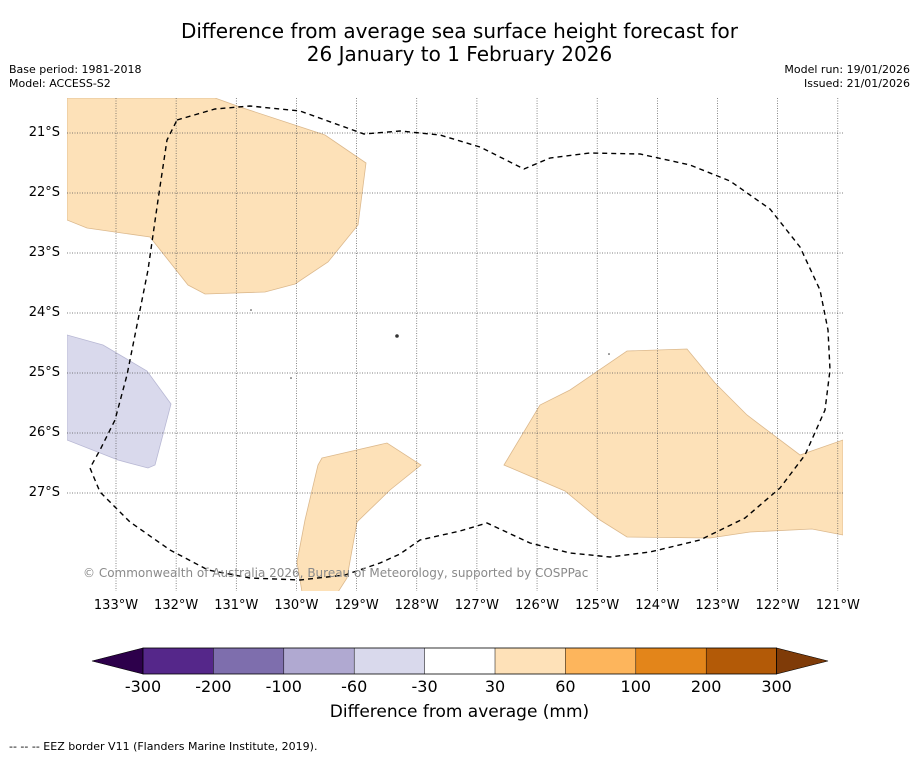 The height and width of the screenshot is (758, 919). I want to click on colorbar-tick-label: -200, so click(213, 686).